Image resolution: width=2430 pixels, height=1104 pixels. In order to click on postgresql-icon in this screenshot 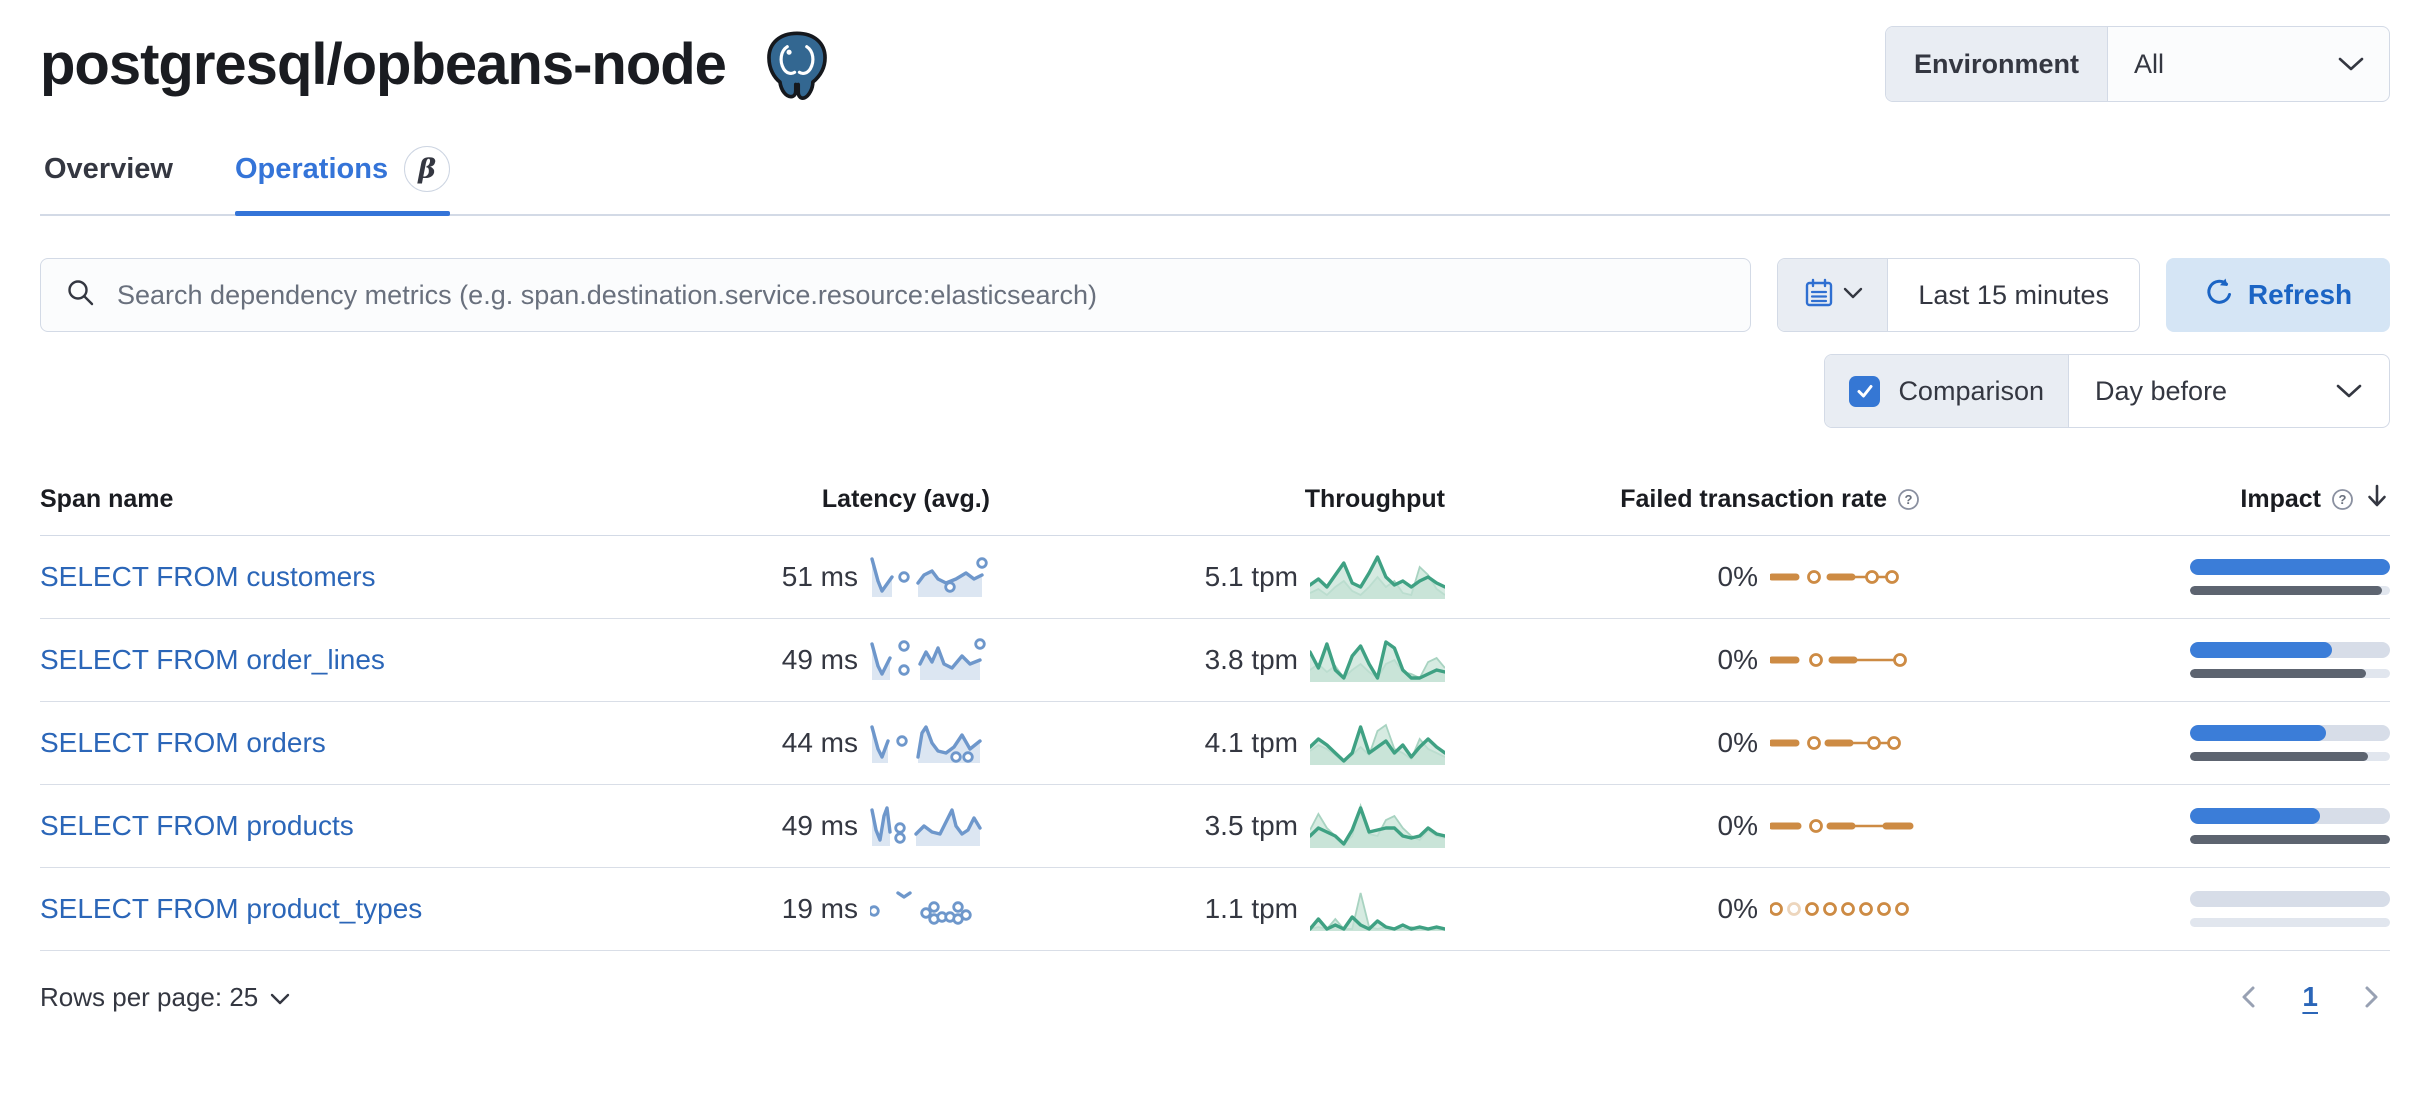, I will do `click(797, 65)`.